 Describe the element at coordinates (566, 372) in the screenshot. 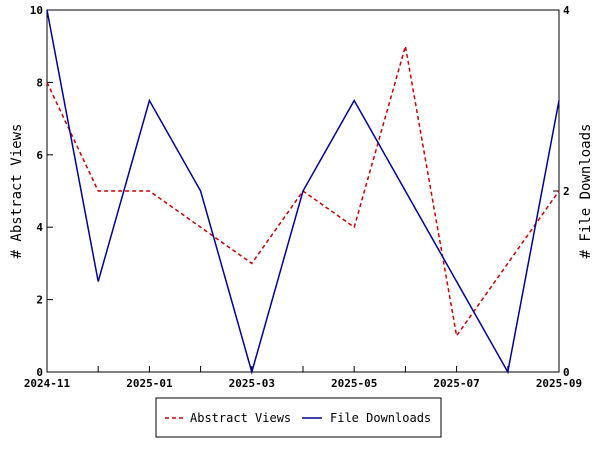

I see `y2-tick-label: 0` at that location.